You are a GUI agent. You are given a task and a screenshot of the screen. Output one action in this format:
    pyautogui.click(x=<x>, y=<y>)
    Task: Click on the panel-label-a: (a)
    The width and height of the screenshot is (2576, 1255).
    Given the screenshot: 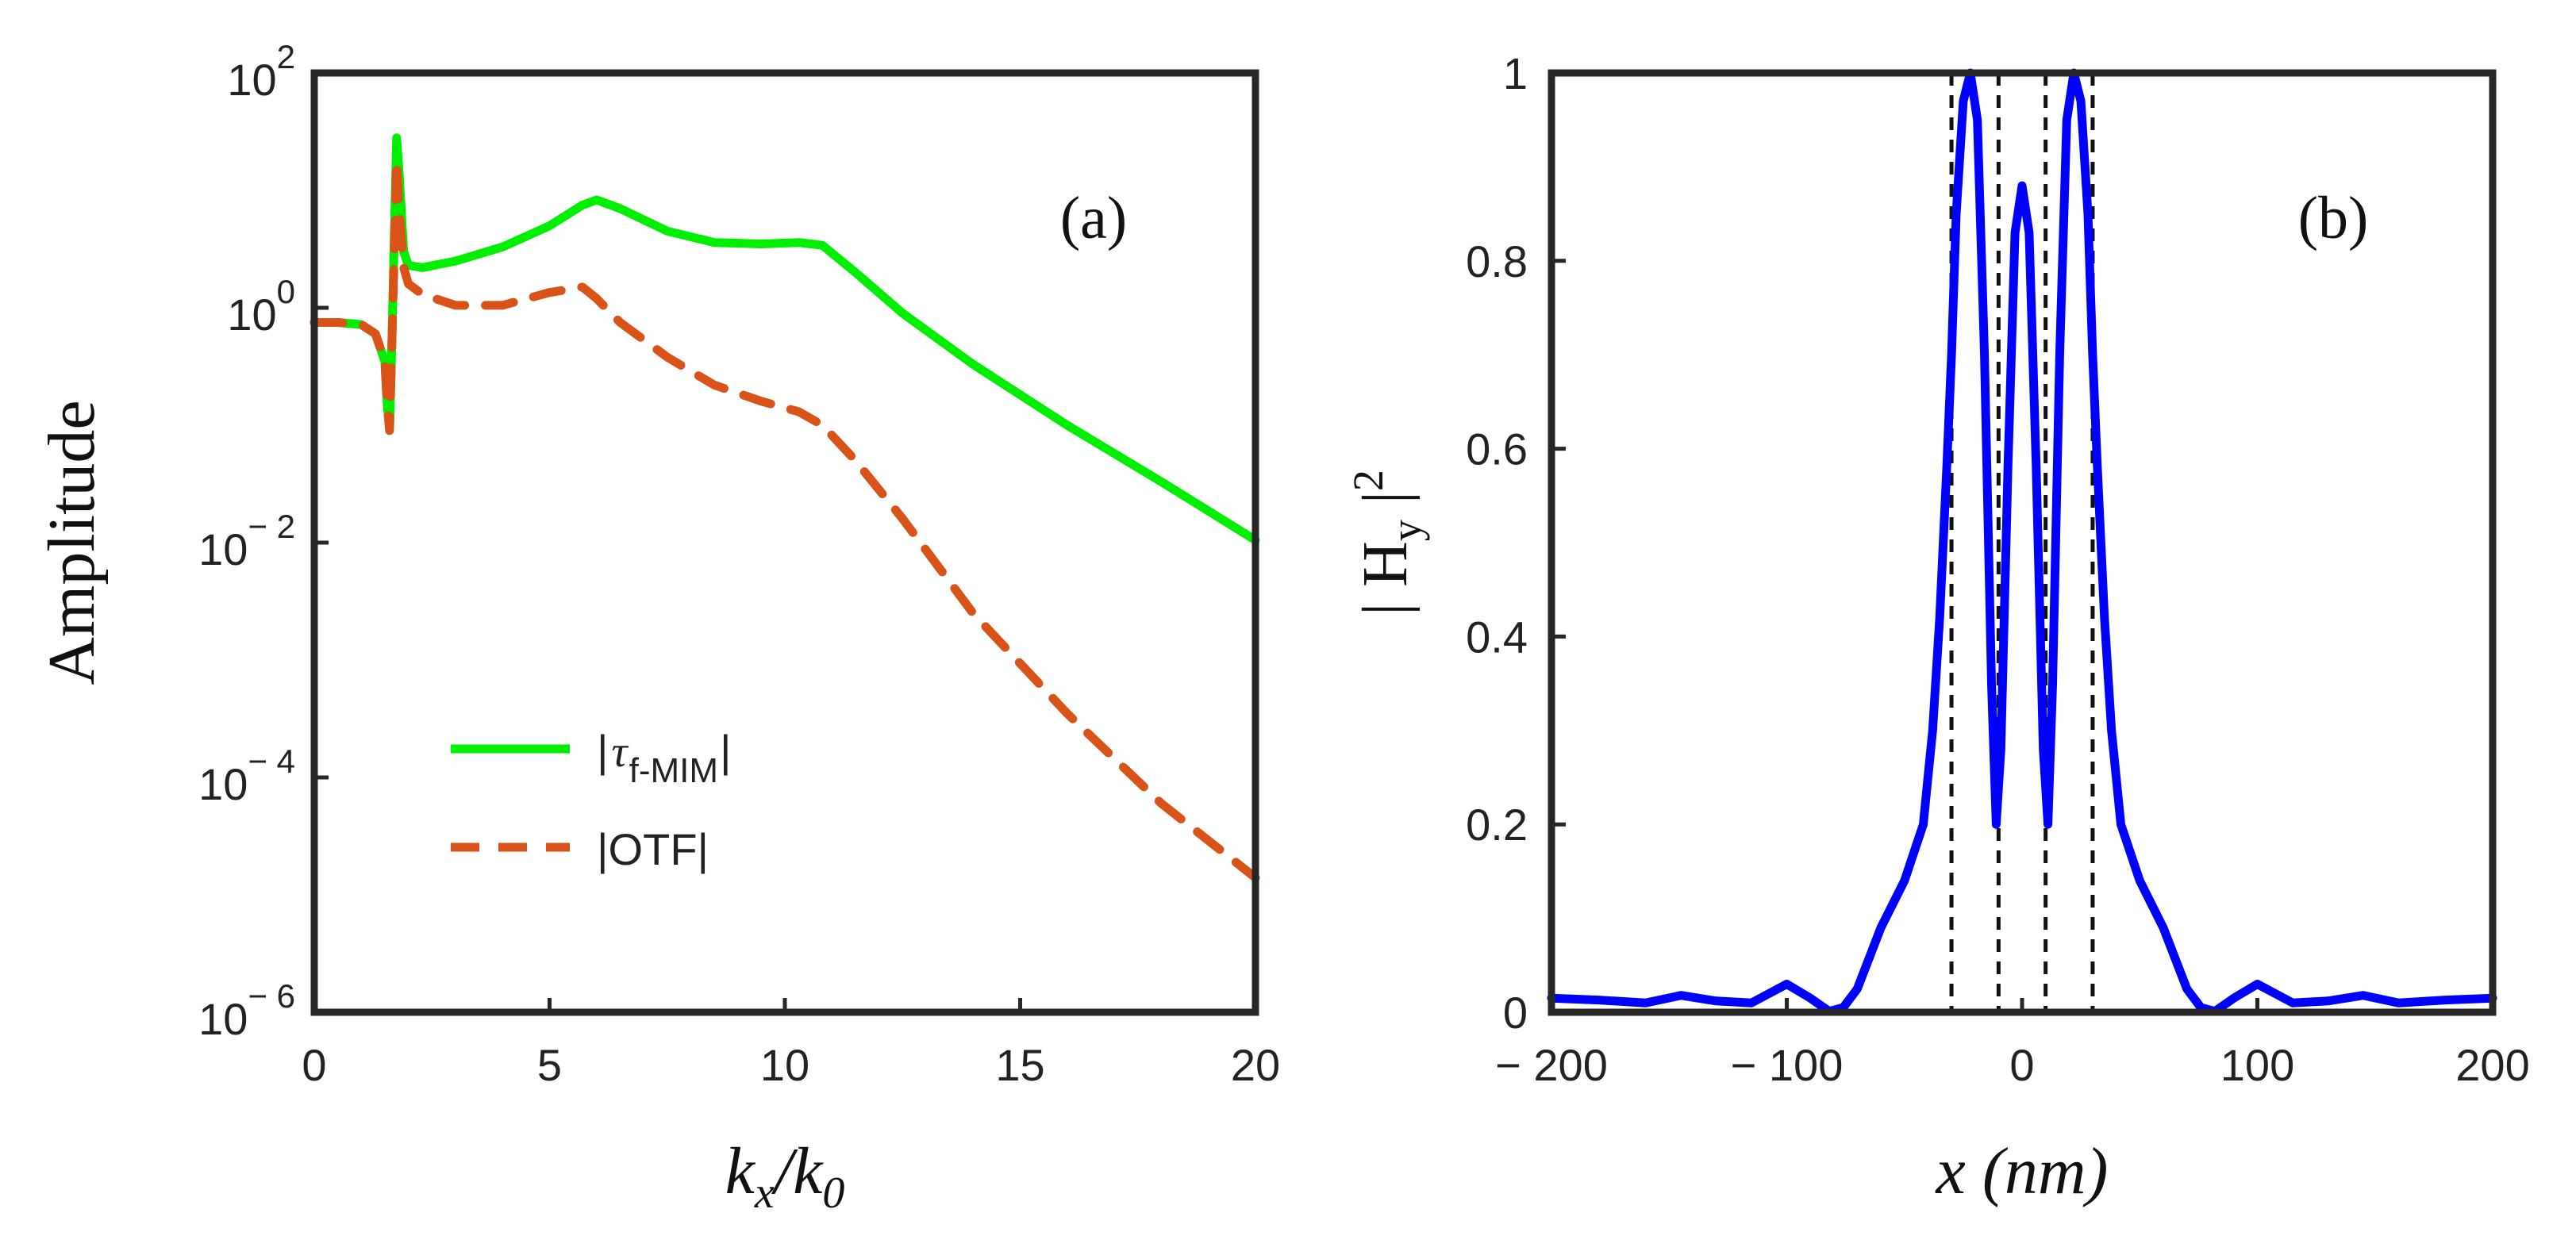 What is the action you would take?
    pyautogui.click(x=1093, y=218)
    